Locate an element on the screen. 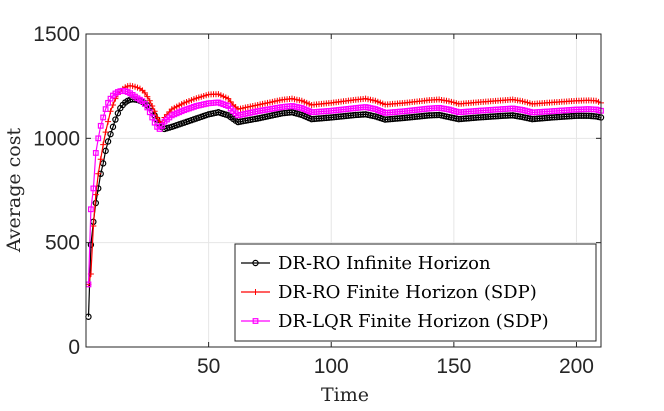 The image size is (664, 411). y-tick-label: 500 is located at coordinates (62, 243).